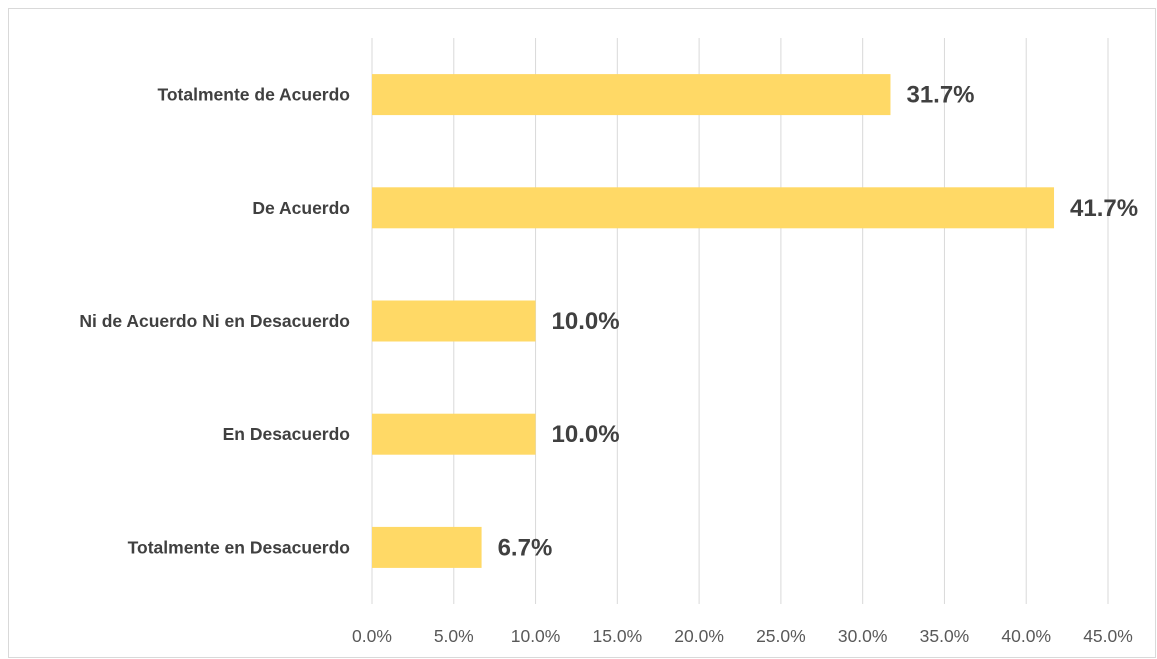 Image resolution: width=1157 pixels, height=659 pixels. What do you see at coordinates (454, 636) in the screenshot?
I see `x-tick-label: 5.0%` at bounding box center [454, 636].